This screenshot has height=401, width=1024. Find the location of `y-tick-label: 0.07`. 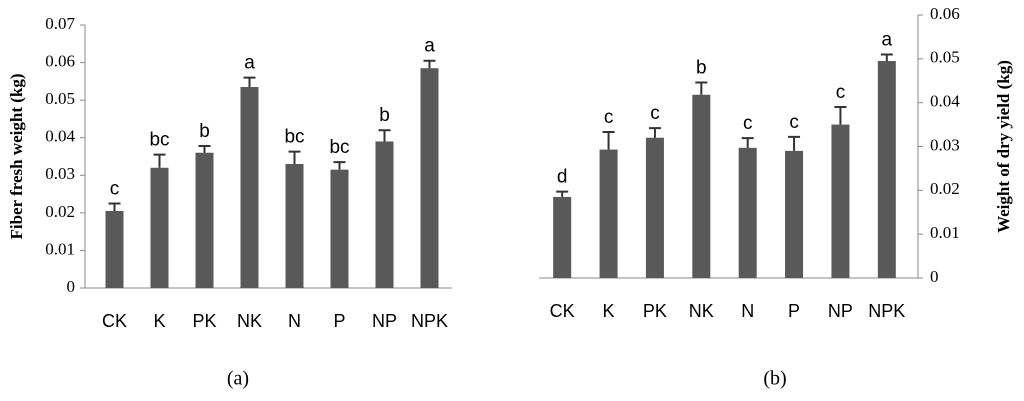

y-tick-label: 0.07 is located at coordinates (60, 23).